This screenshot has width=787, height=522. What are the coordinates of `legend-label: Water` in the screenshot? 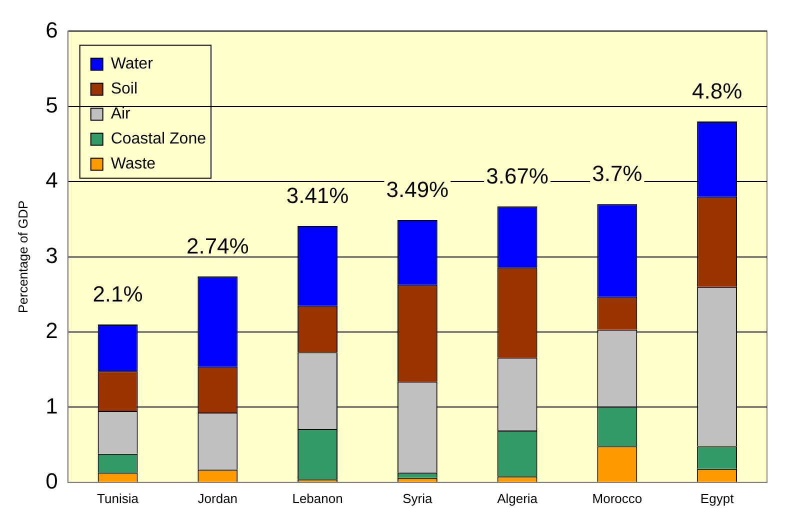 It's located at (132, 64).